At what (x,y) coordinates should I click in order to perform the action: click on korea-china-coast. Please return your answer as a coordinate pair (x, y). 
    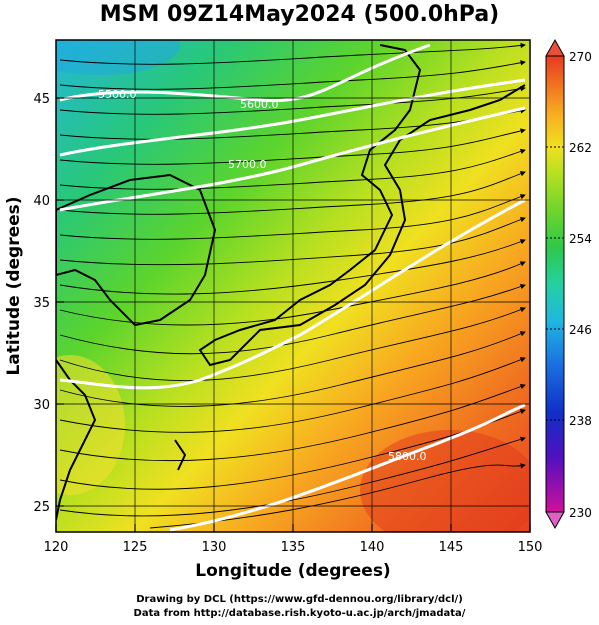
    Looking at the image, I should click on (136, 250).